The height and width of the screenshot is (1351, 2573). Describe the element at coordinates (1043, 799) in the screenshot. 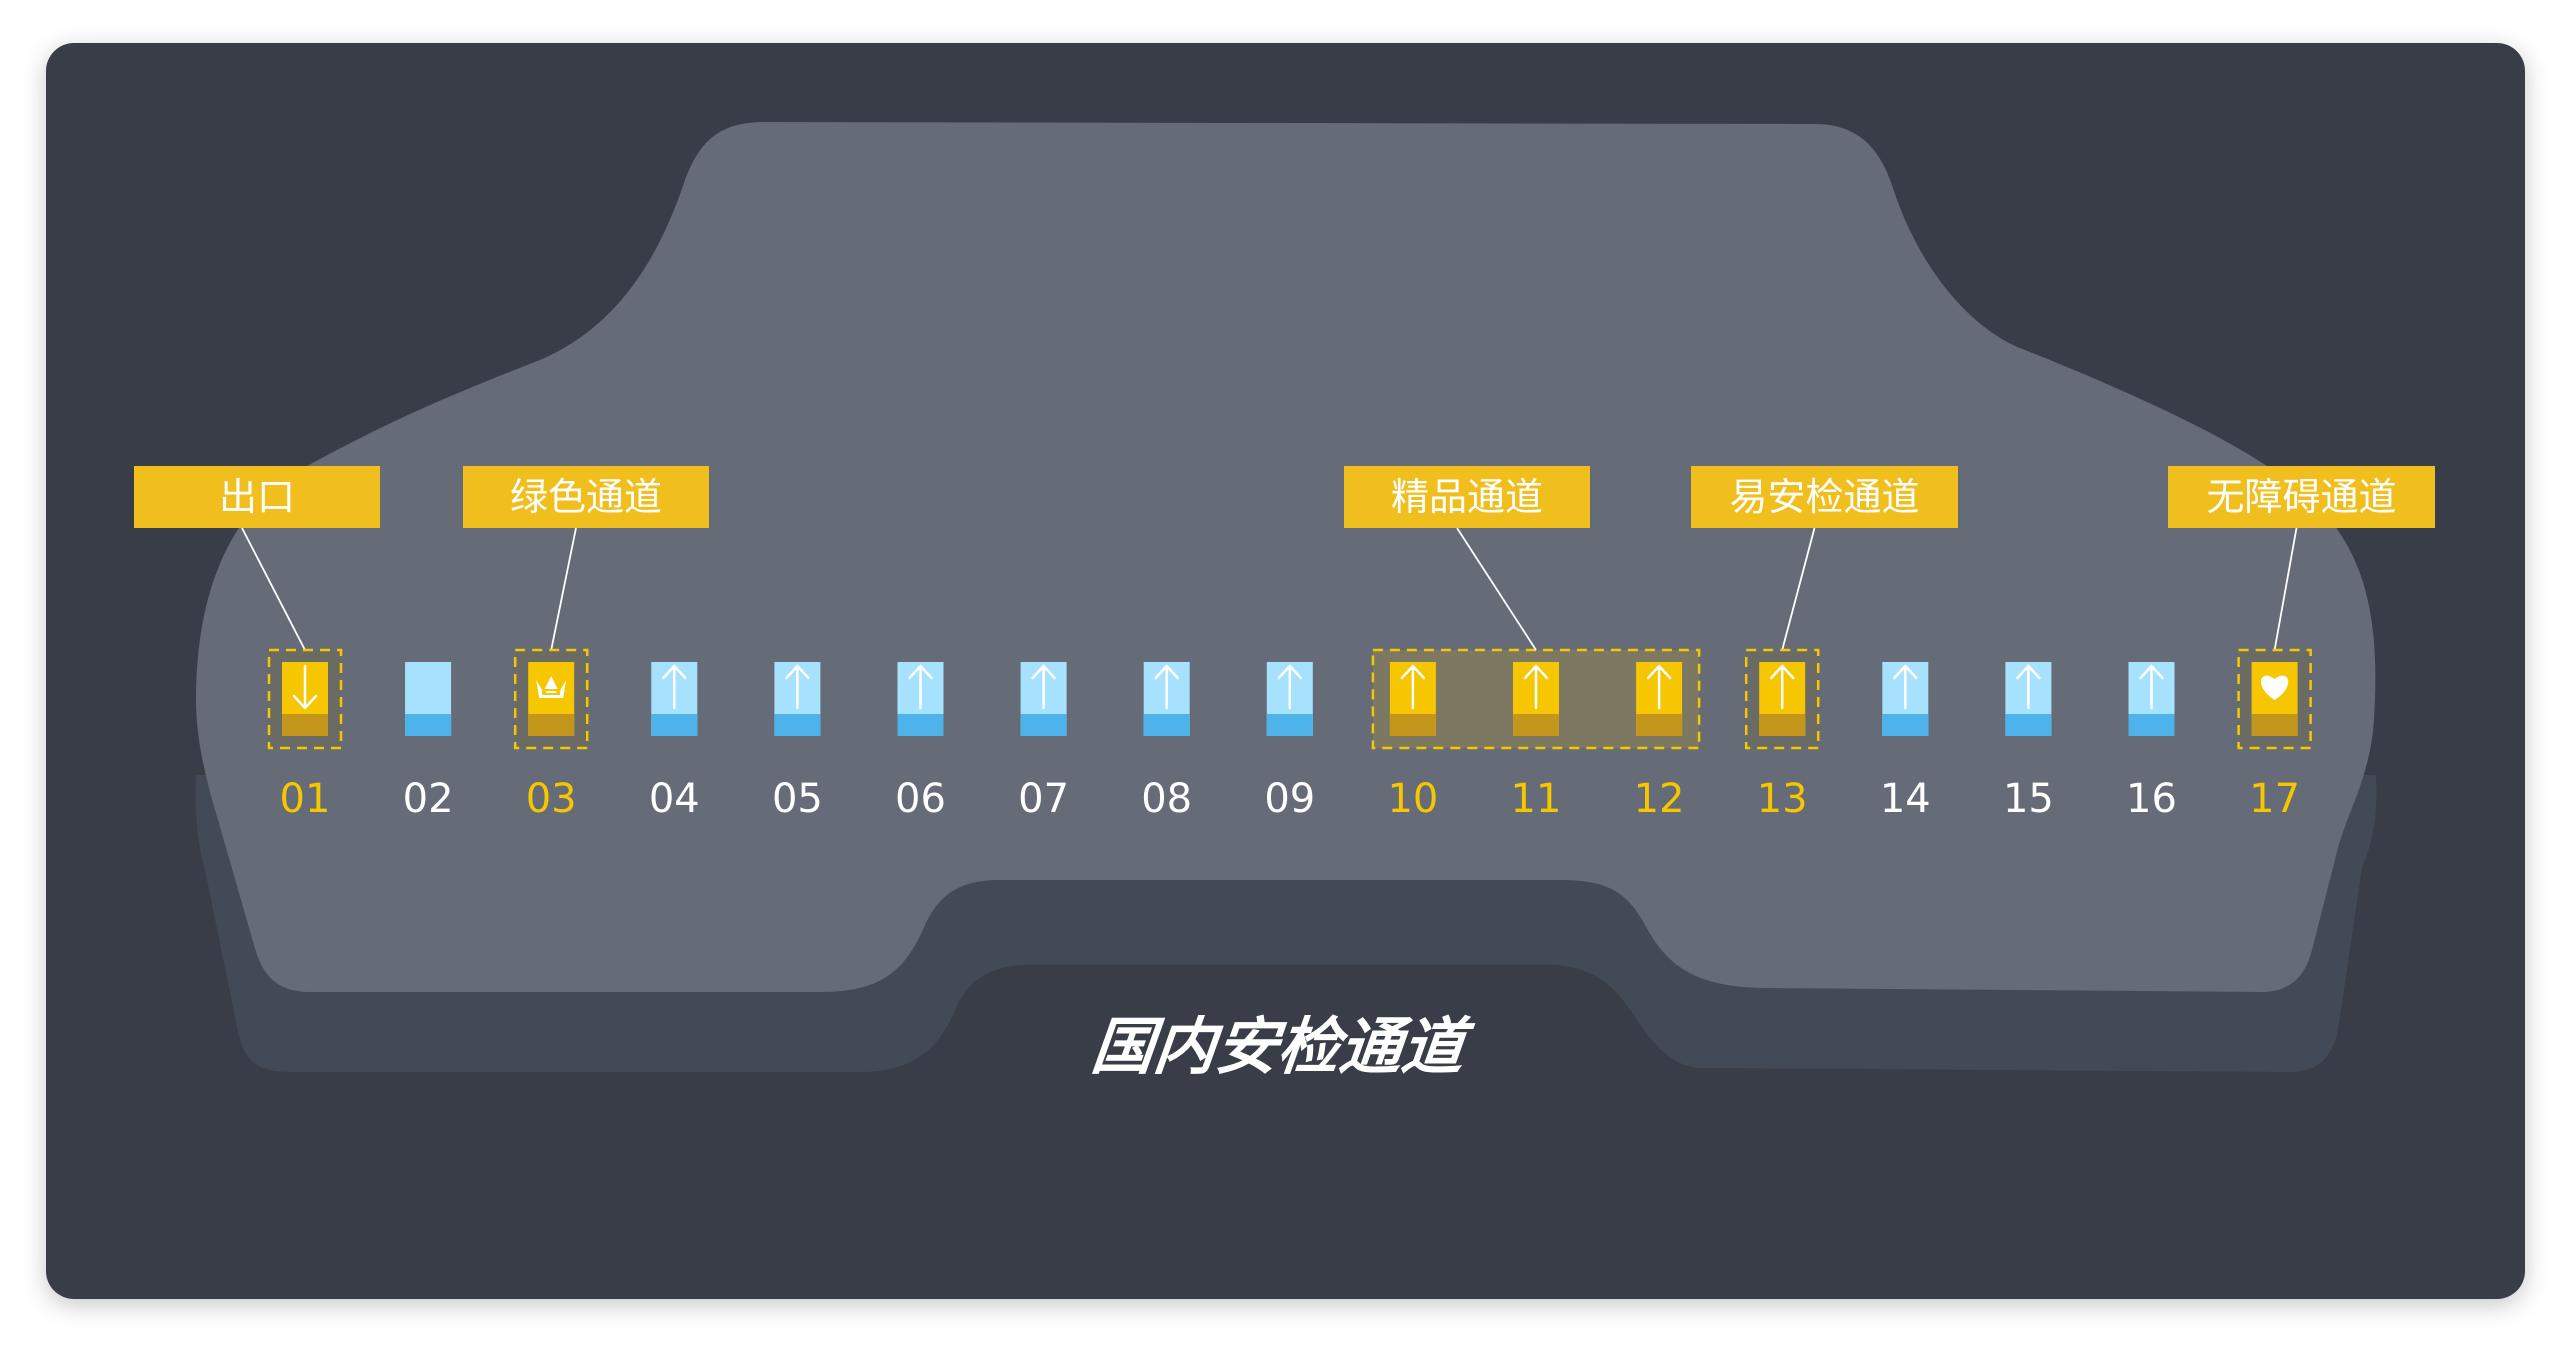

I see `lane-number: 07` at that location.